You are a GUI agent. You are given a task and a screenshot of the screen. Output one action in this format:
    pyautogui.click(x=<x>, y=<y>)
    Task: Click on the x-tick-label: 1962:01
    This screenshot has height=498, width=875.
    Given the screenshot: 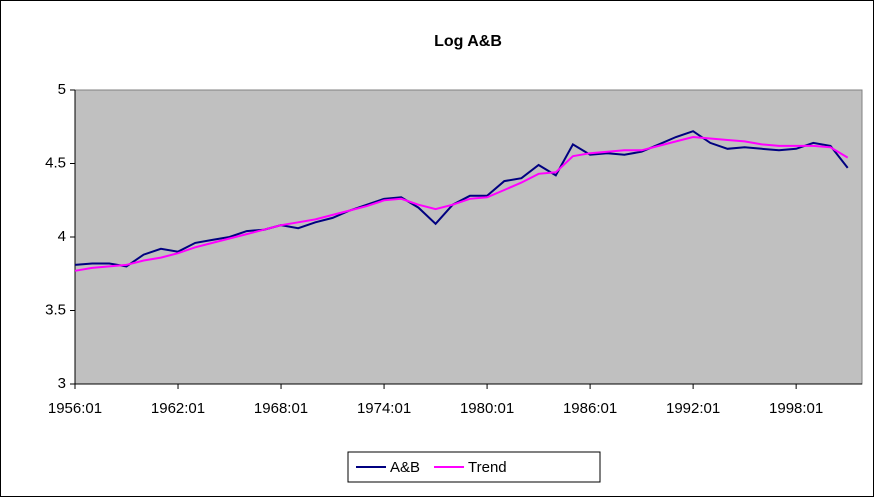 What is the action you would take?
    pyautogui.click(x=178, y=408)
    